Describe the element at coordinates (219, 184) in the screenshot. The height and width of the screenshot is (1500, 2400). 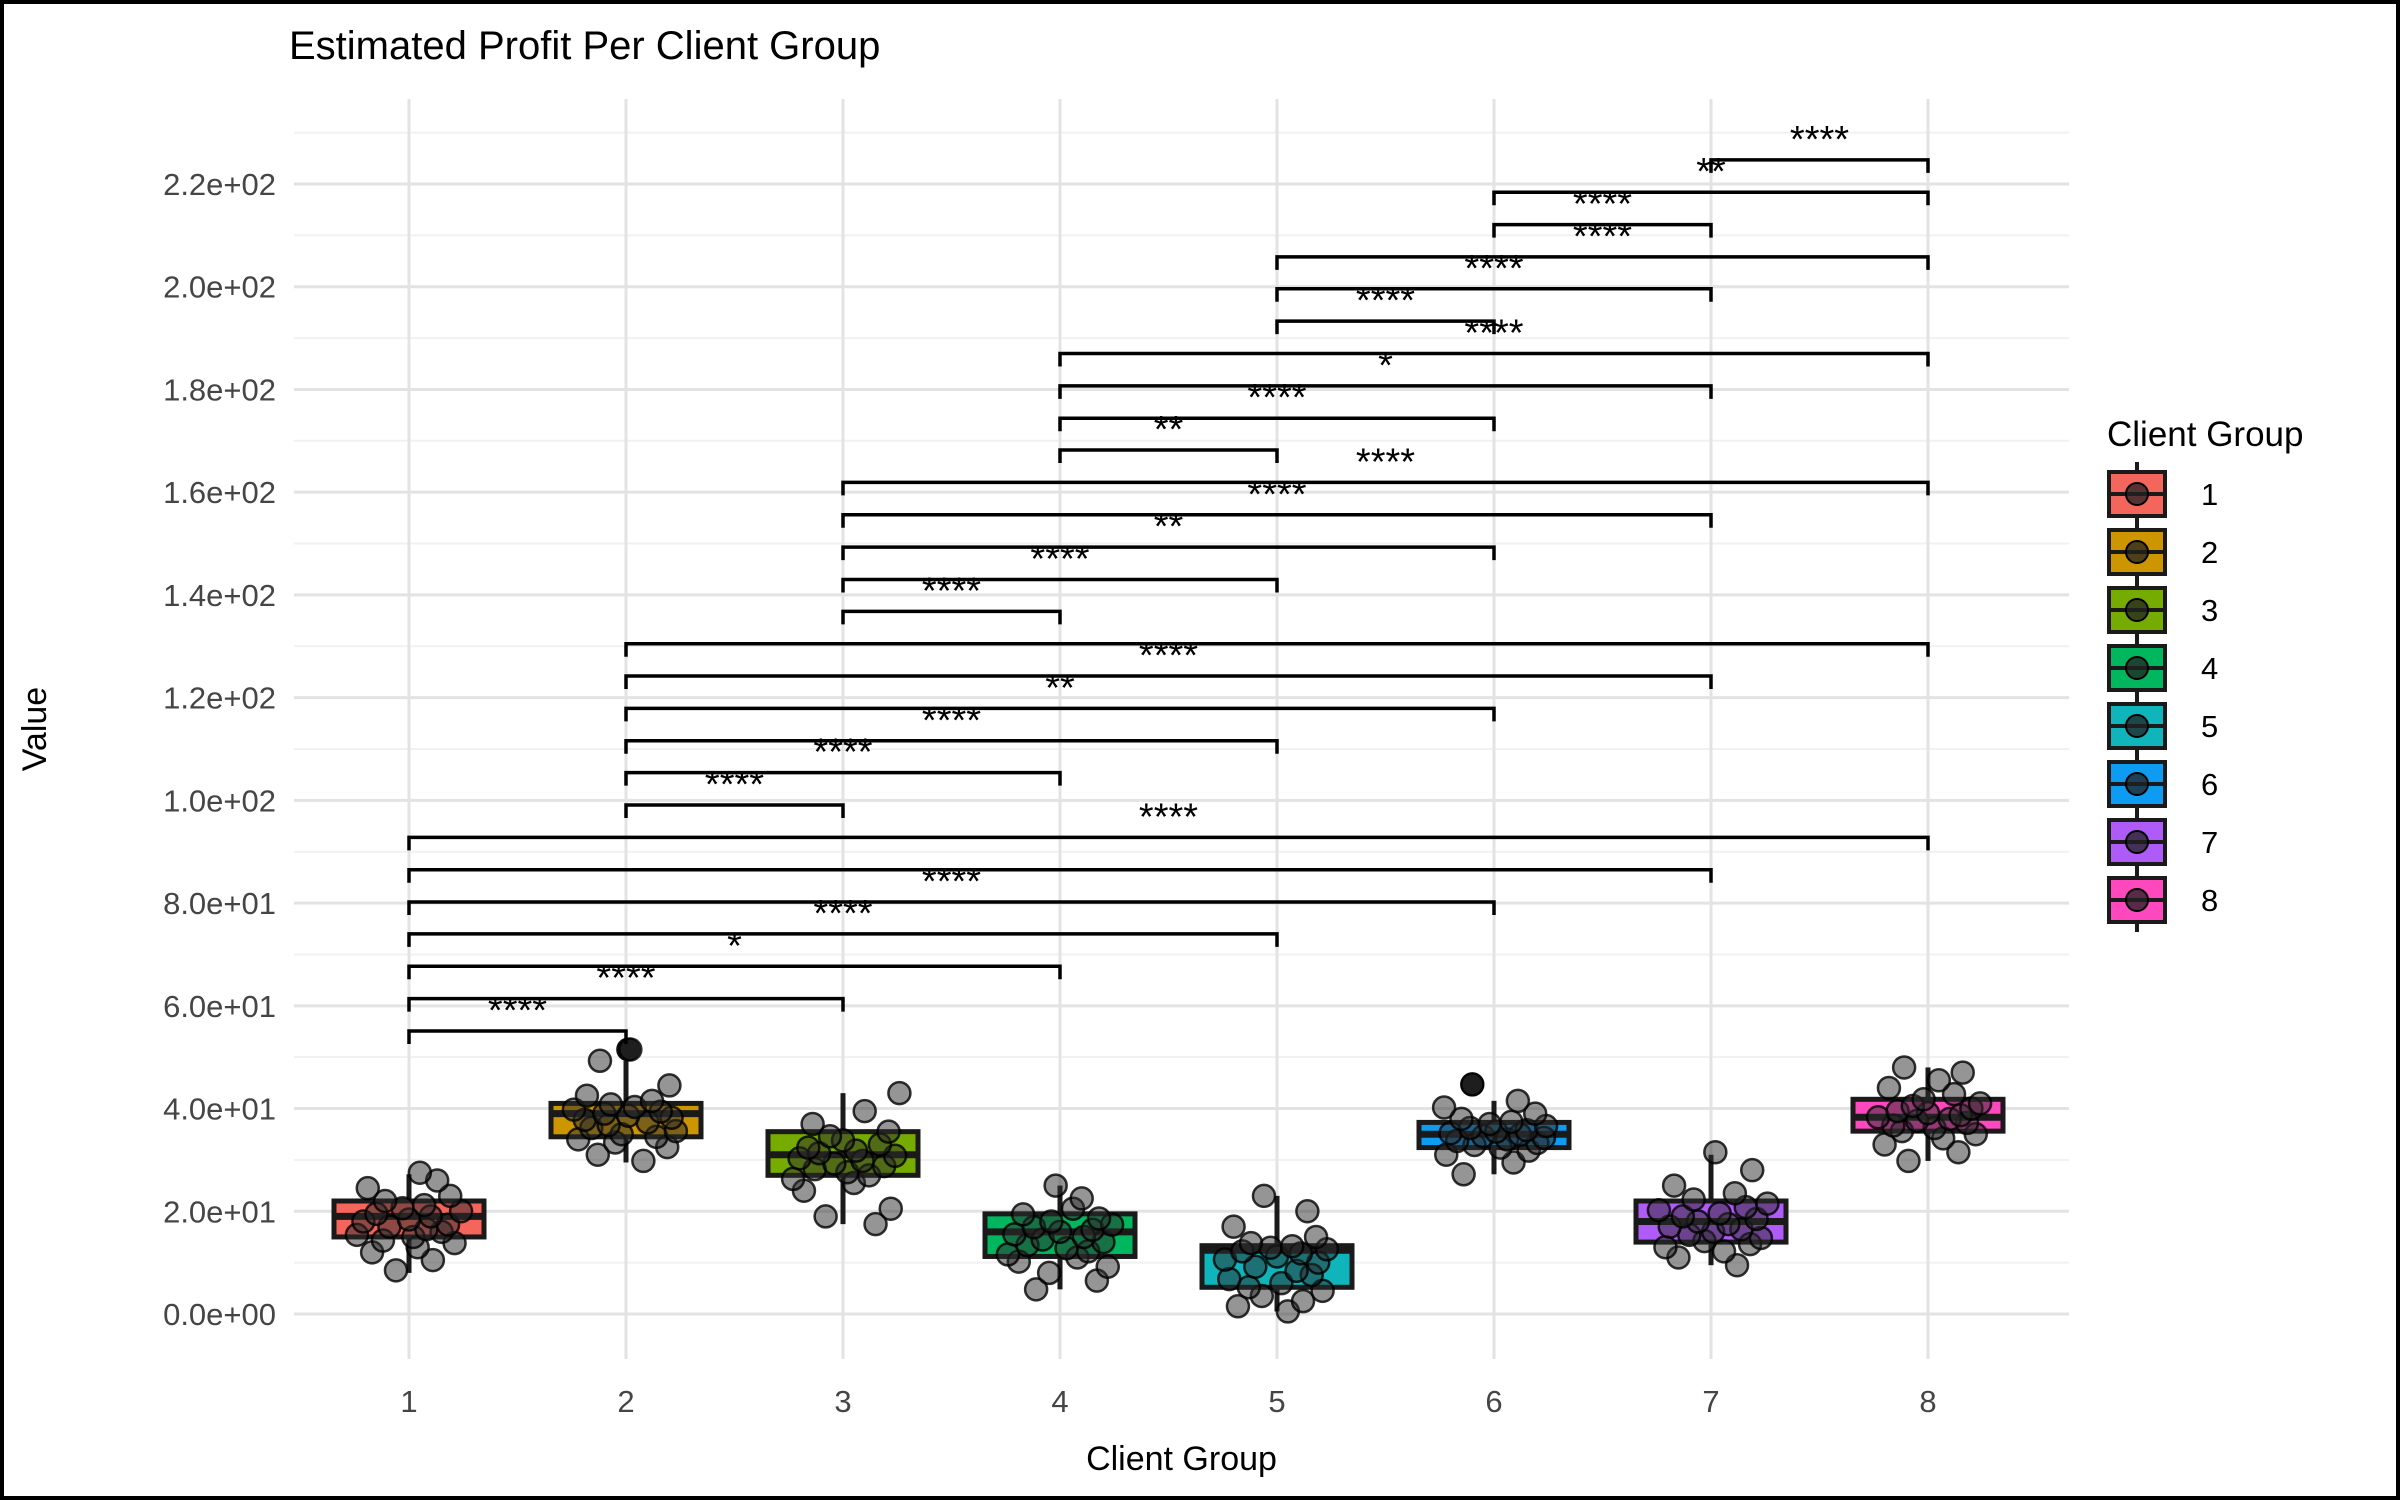
I see `y-tick-label: 2.2e+02` at that location.